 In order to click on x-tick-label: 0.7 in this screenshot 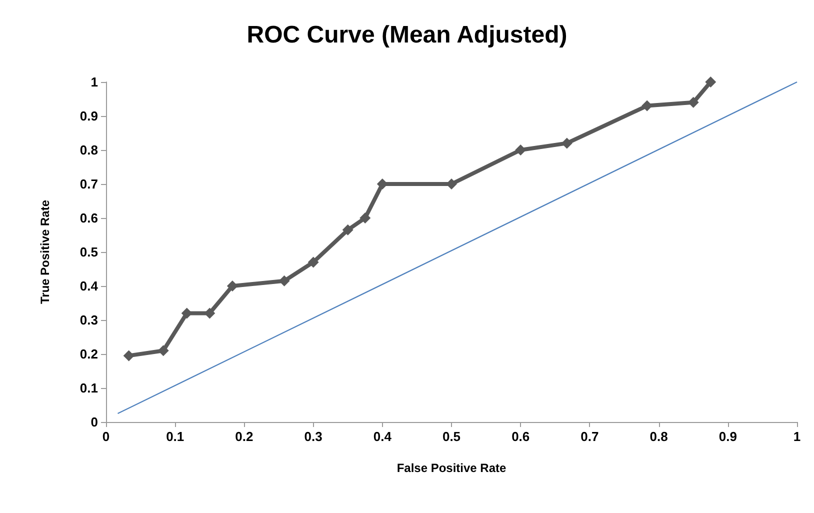, I will do `click(589, 436)`.